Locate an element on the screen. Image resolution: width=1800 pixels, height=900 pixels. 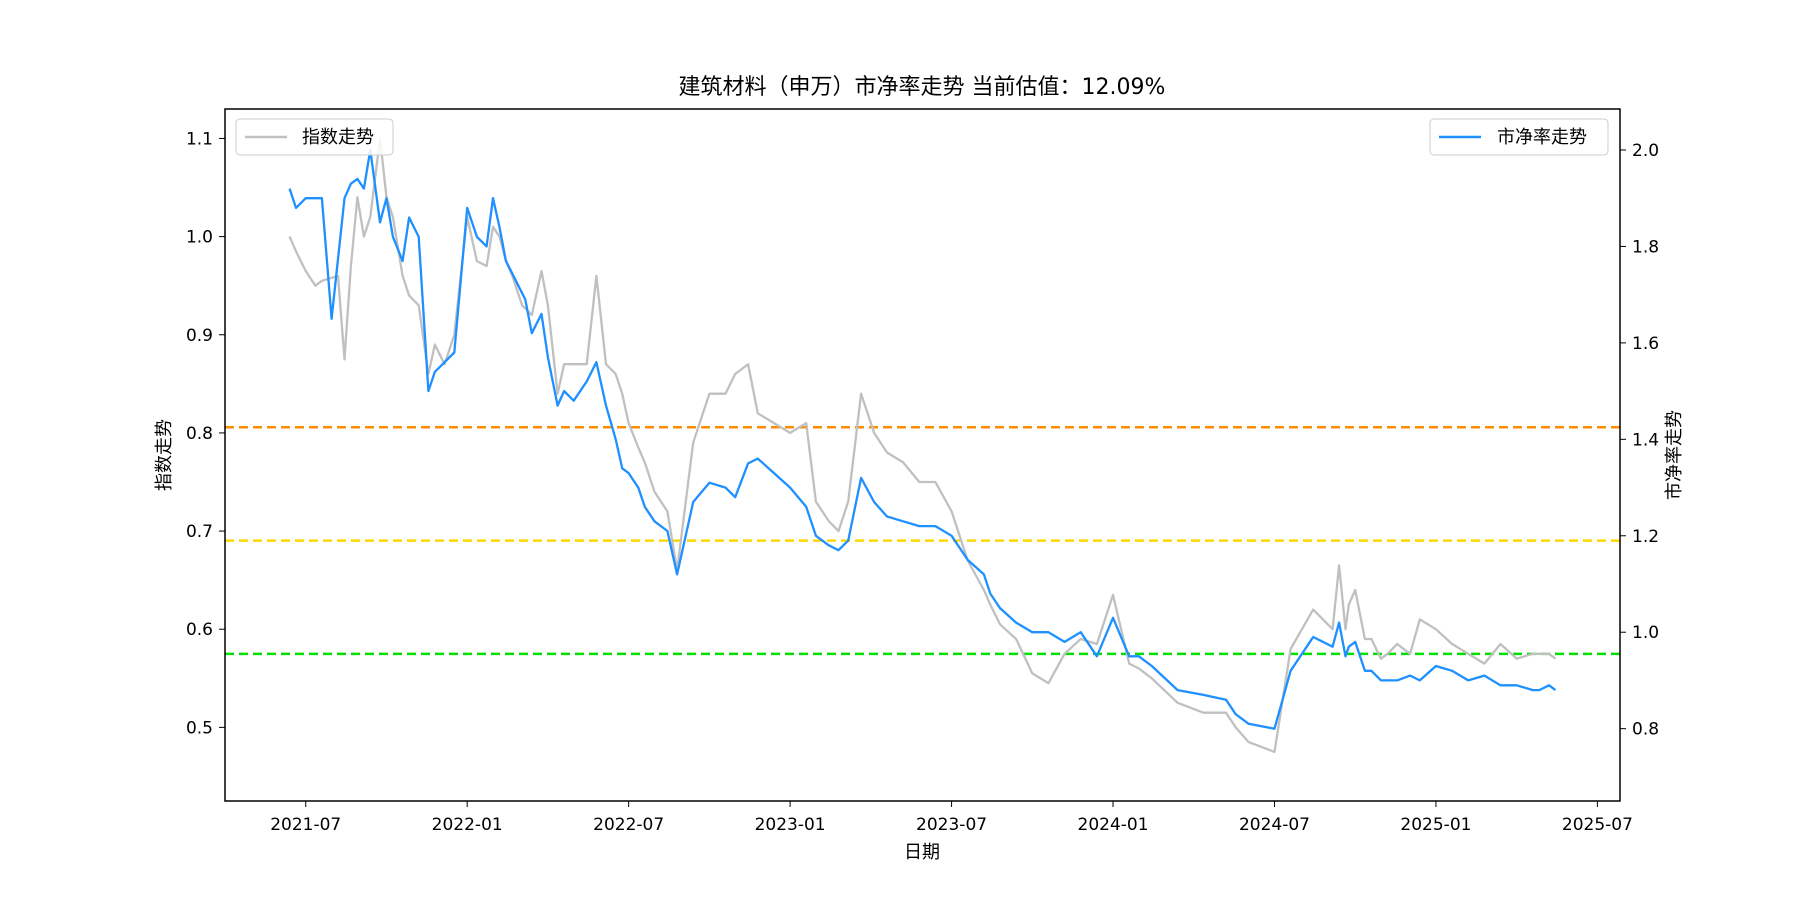
y-axis-right-title: 市净率走势 is located at coordinates (1674, 455).